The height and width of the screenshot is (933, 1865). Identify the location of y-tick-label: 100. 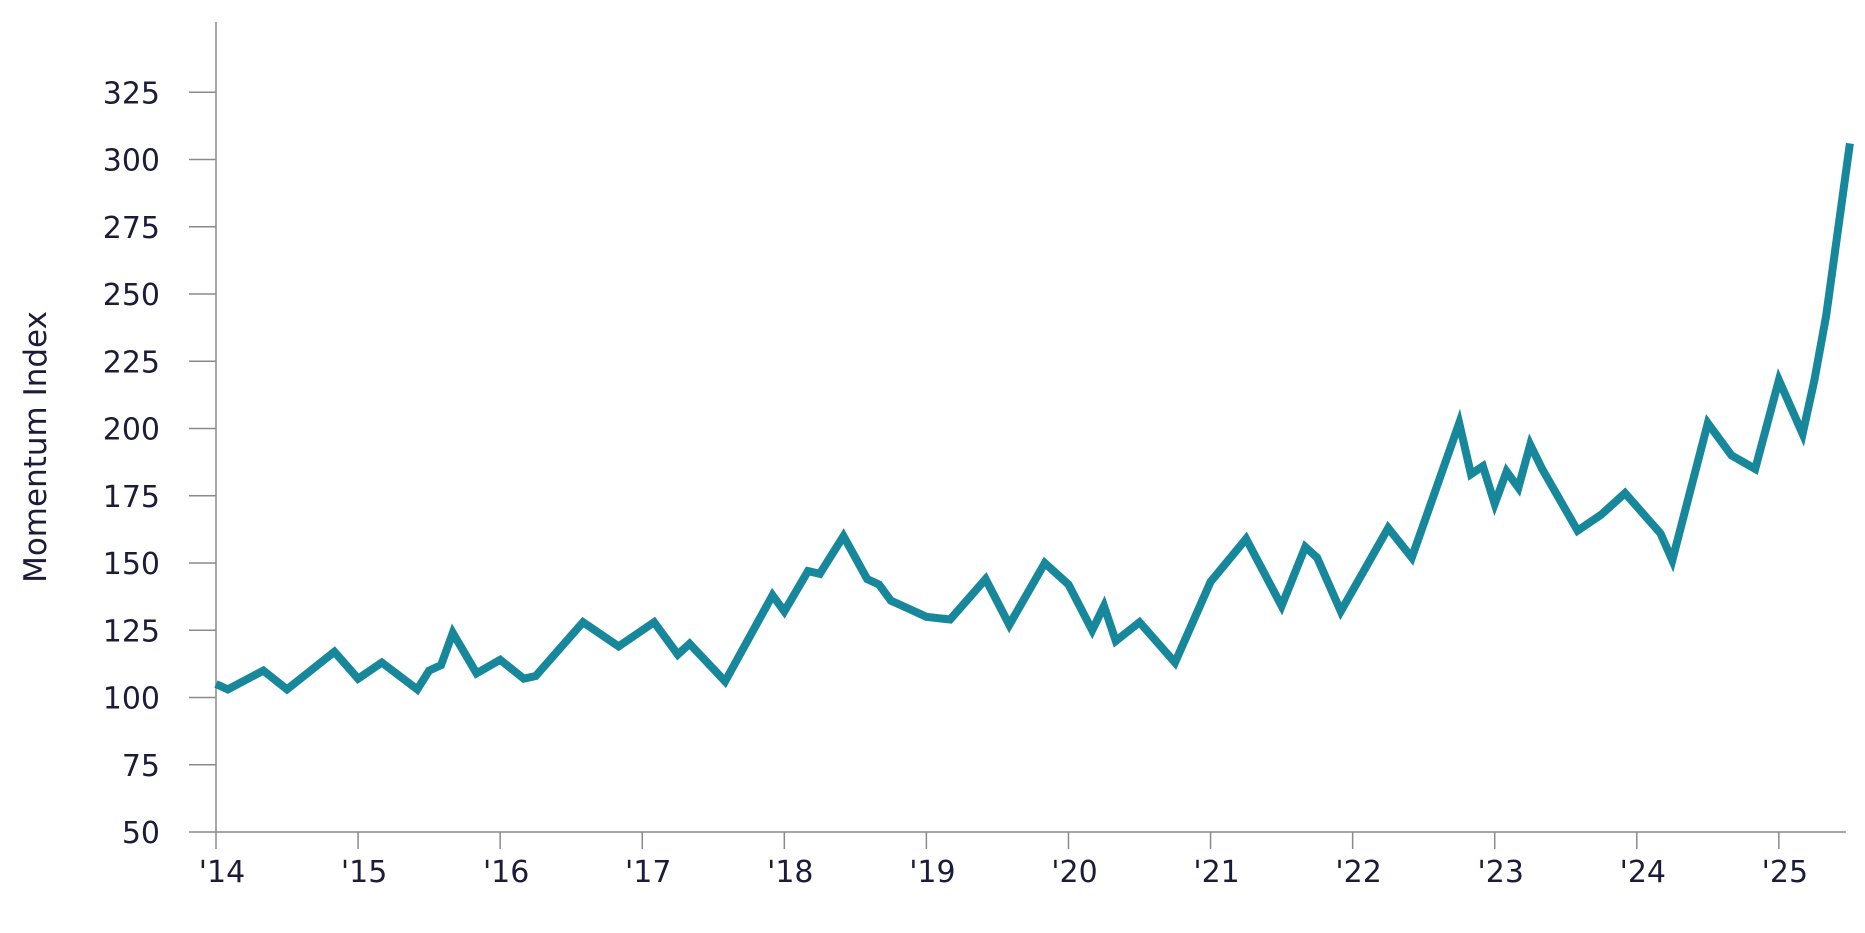
(131, 699).